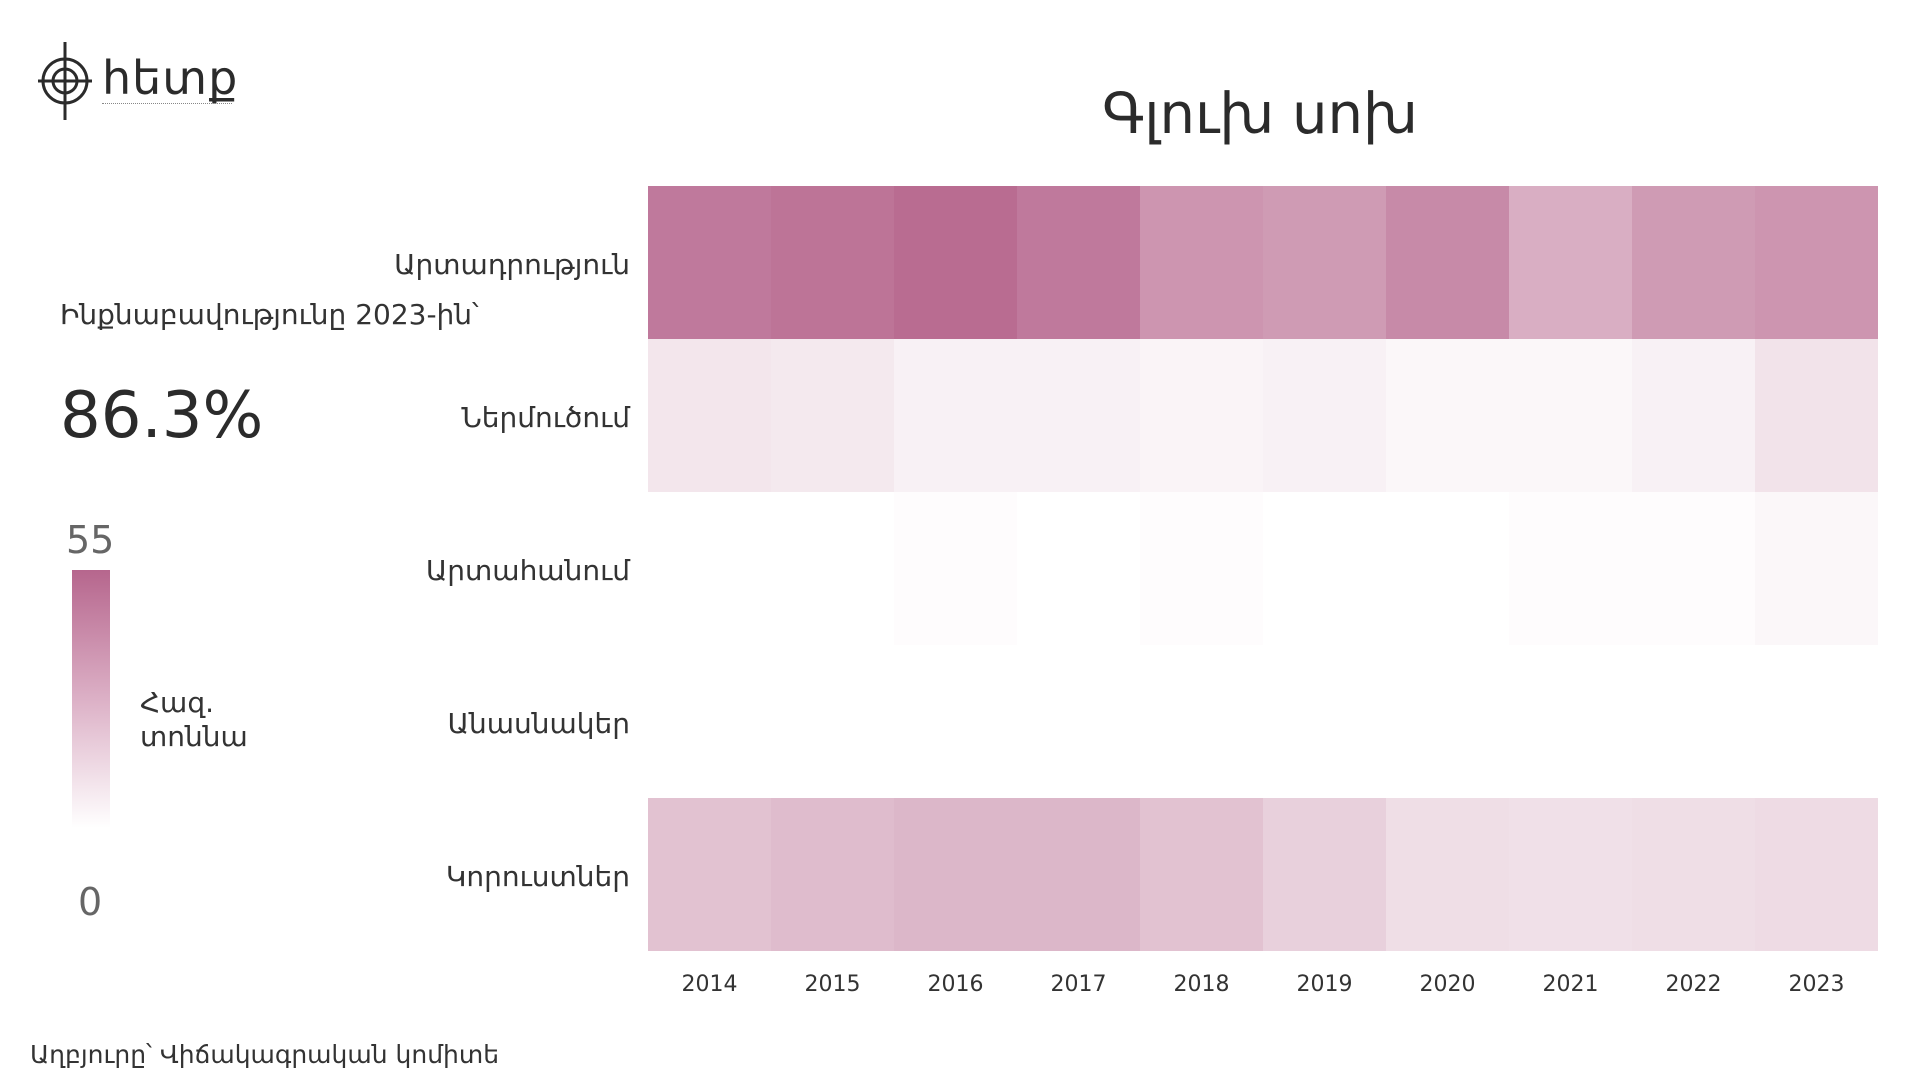 The height and width of the screenshot is (1080, 1920). Describe the element at coordinates (955, 874) in the screenshot. I see `heatmap-cell-4-2016` at that location.